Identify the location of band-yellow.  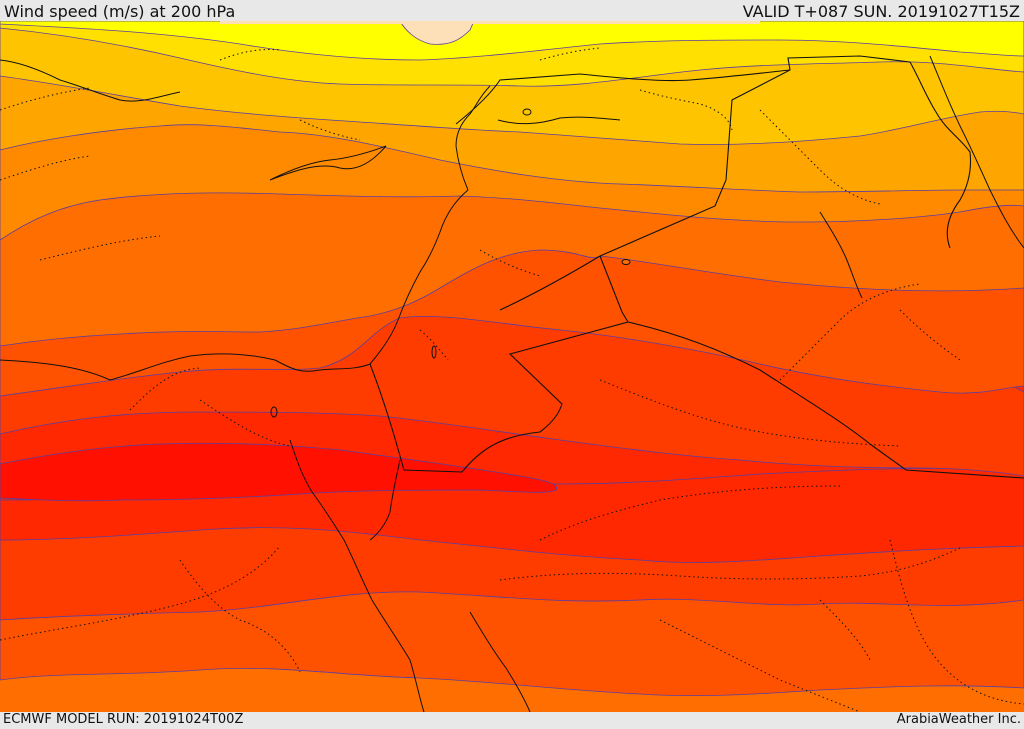
(512, 41).